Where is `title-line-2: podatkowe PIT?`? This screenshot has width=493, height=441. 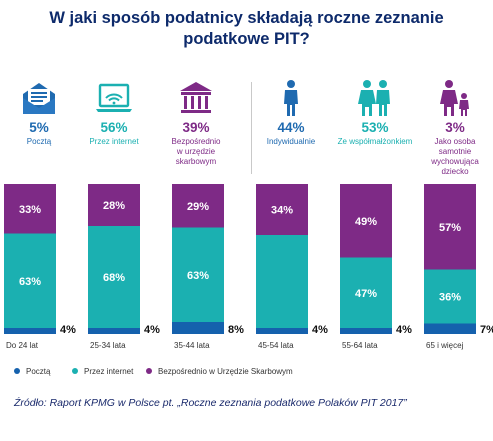 title-line-2: podatkowe PIT? is located at coordinates (246, 39).